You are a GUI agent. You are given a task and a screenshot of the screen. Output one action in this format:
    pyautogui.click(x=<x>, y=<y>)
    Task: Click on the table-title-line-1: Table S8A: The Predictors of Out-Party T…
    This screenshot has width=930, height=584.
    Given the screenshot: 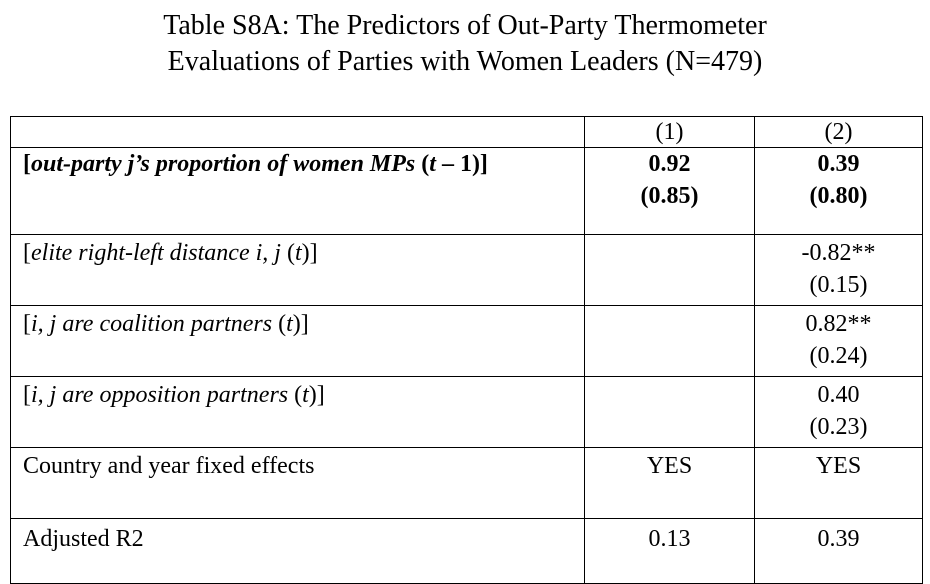 What is the action you would take?
    pyautogui.click(x=465, y=25)
    